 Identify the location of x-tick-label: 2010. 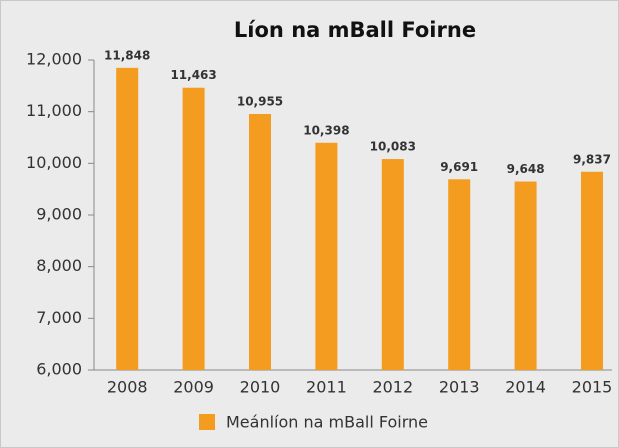
(260, 387).